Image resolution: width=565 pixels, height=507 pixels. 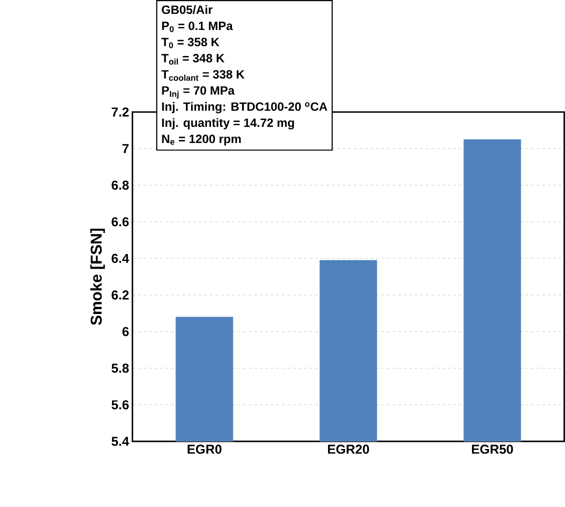 What do you see at coordinates (190, 43) in the screenshot?
I see `text: T$_{0}$ = 358 K` at bounding box center [190, 43].